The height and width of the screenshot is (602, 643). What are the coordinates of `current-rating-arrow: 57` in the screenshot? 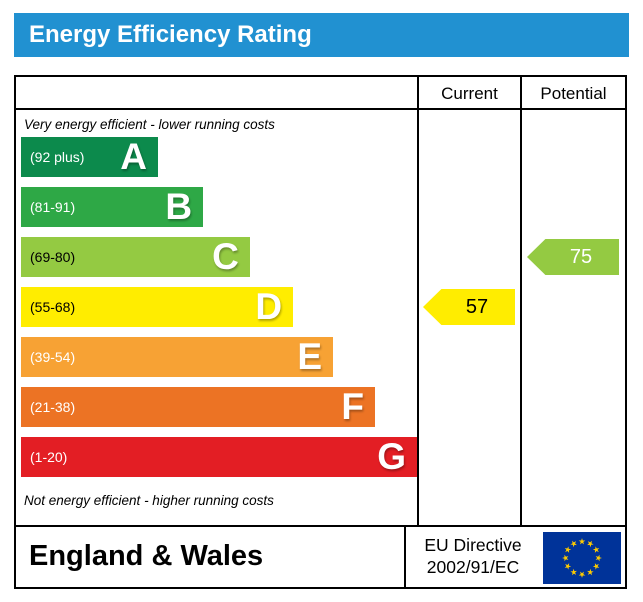 It's located at (469, 307).